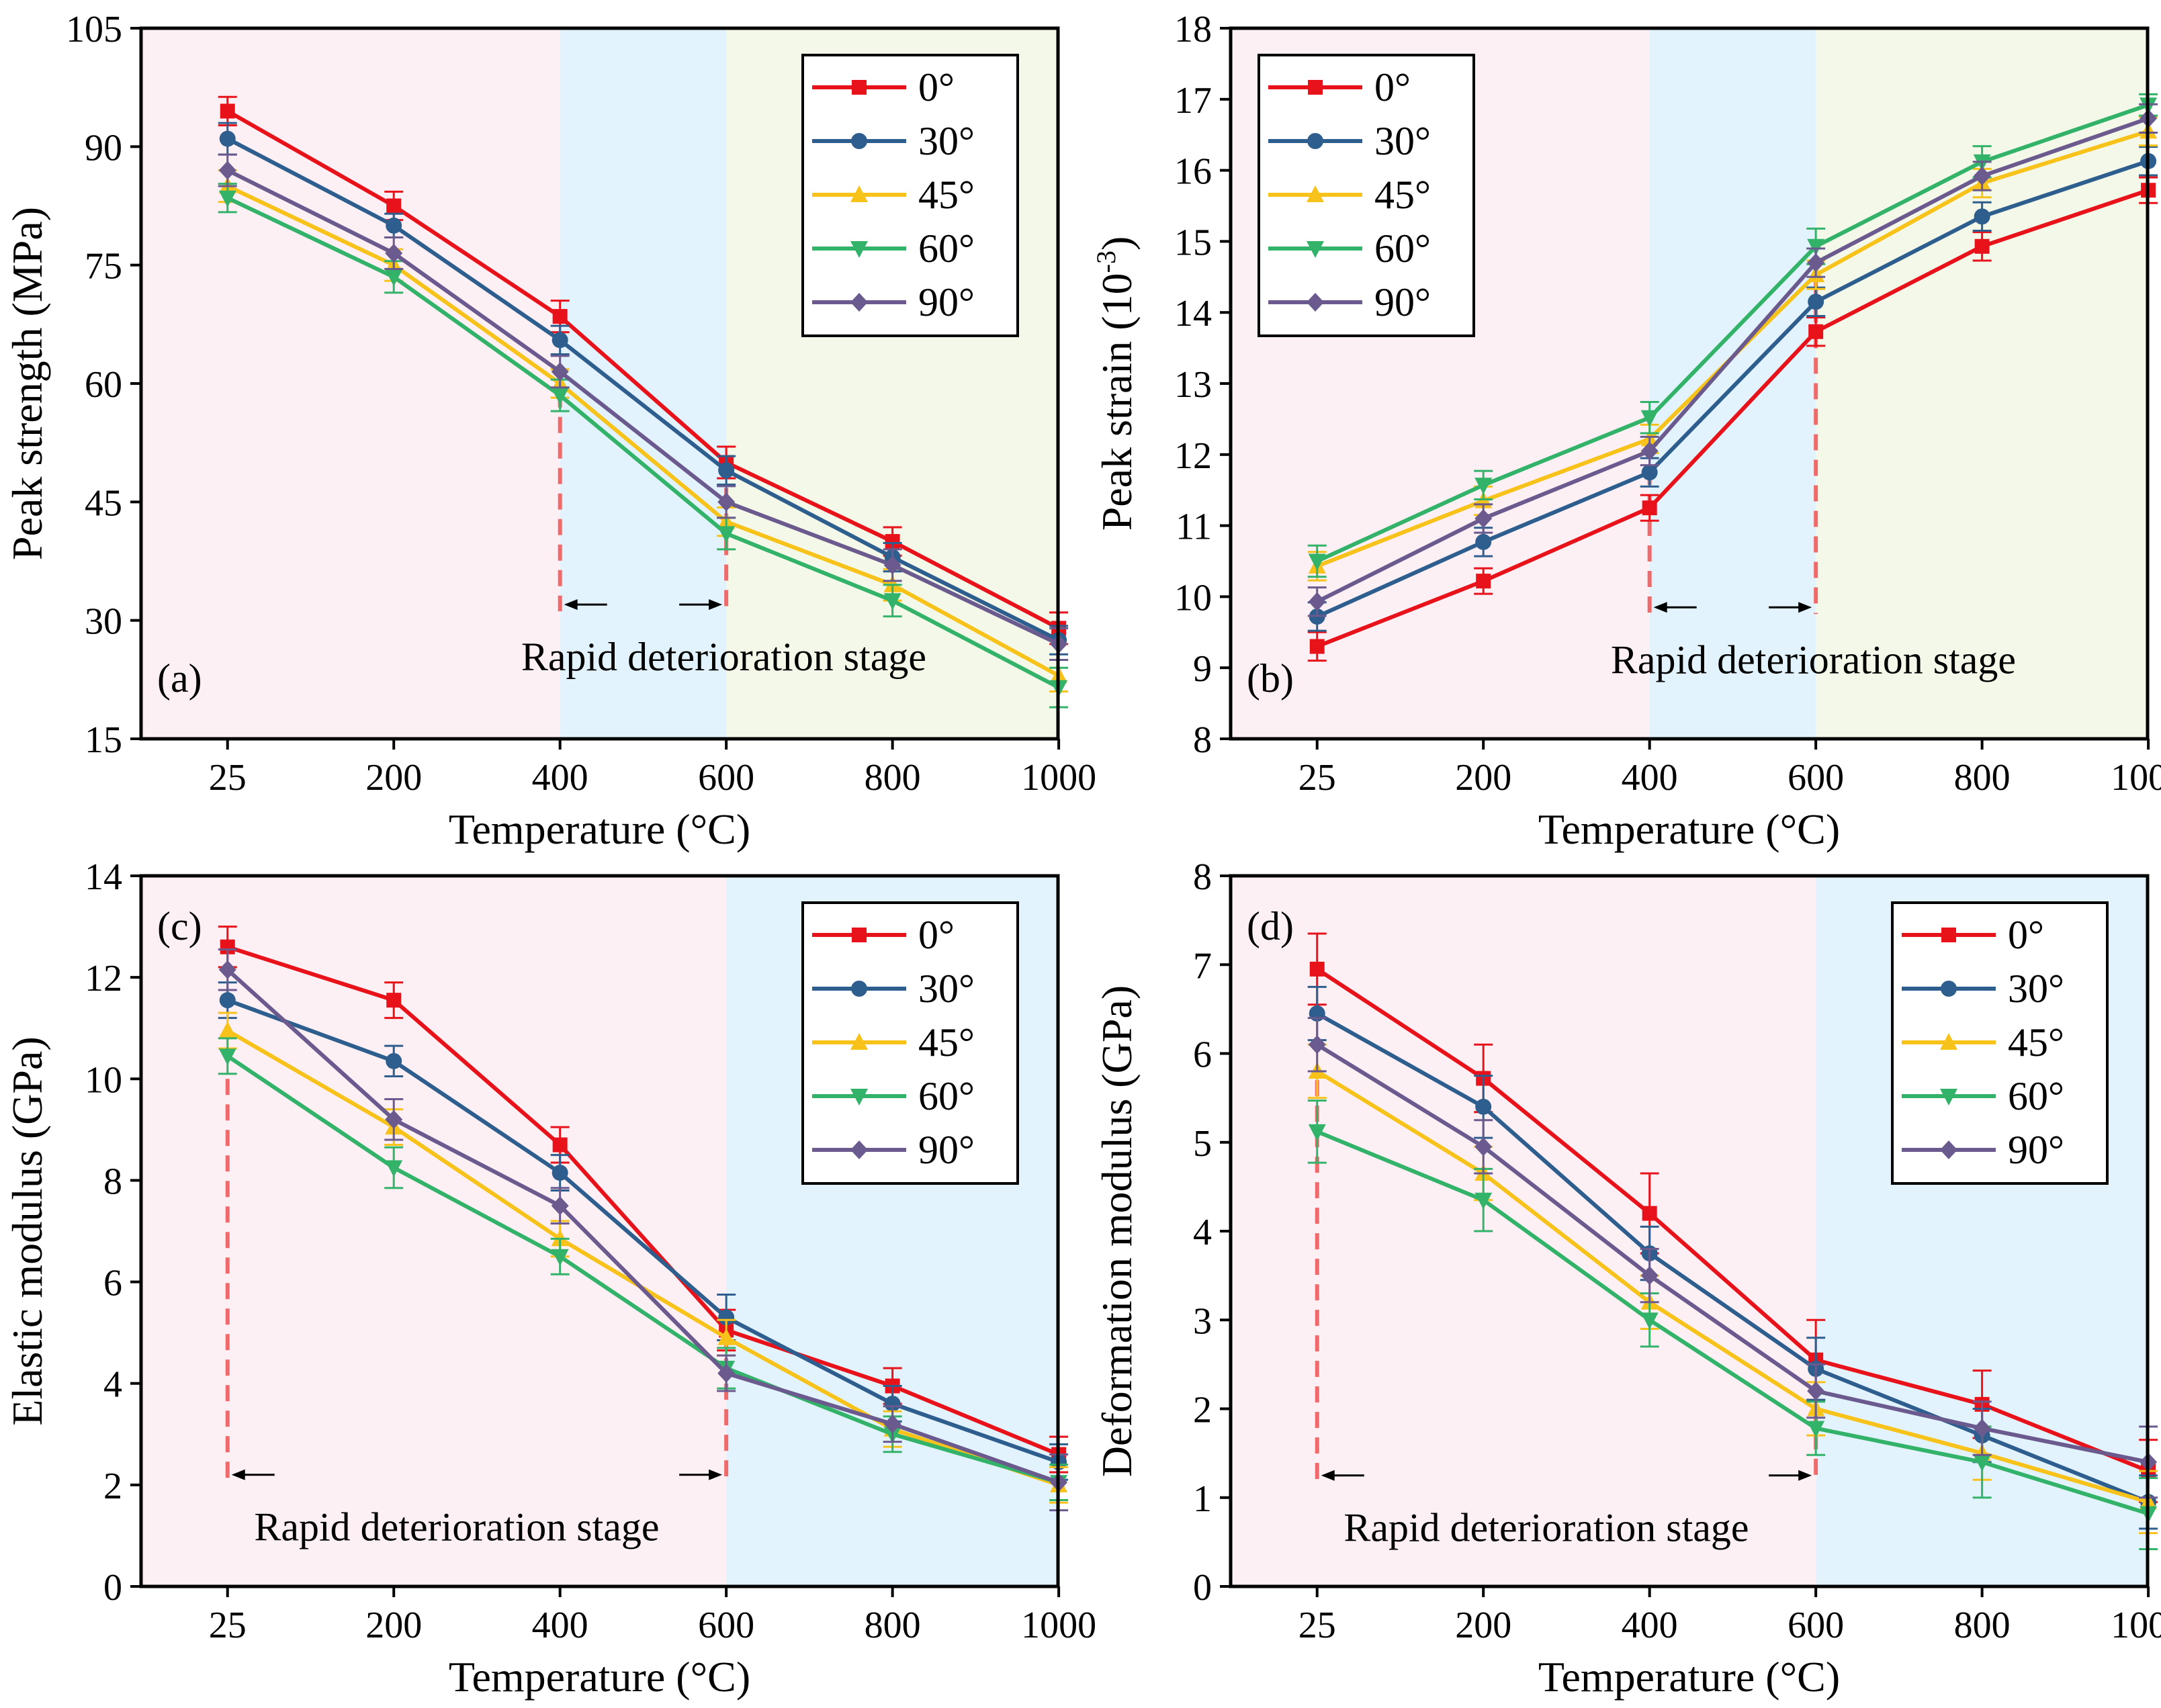 This screenshot has height=1708, width=2161. I want to click on y-tick-label: 60, so click(103, 385).